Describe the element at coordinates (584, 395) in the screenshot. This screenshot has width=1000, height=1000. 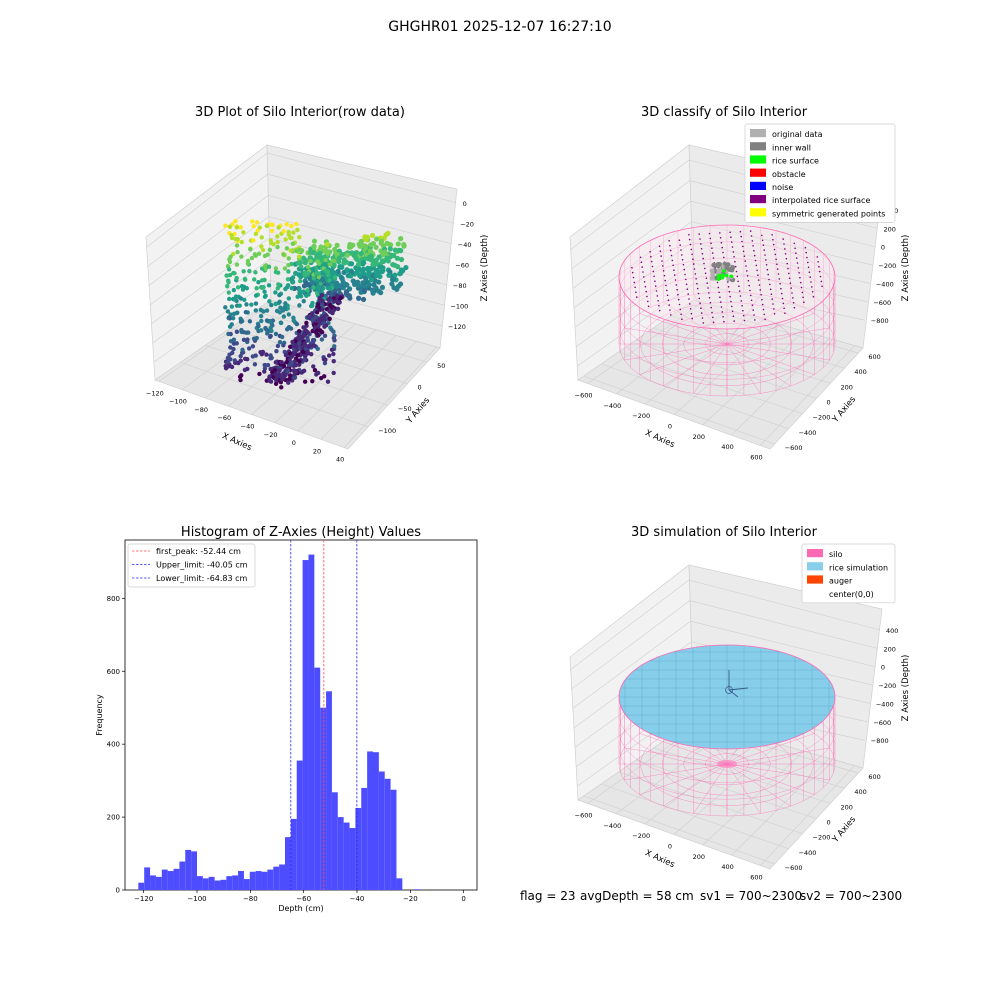
I see `x-tick-label: −600` at that location.